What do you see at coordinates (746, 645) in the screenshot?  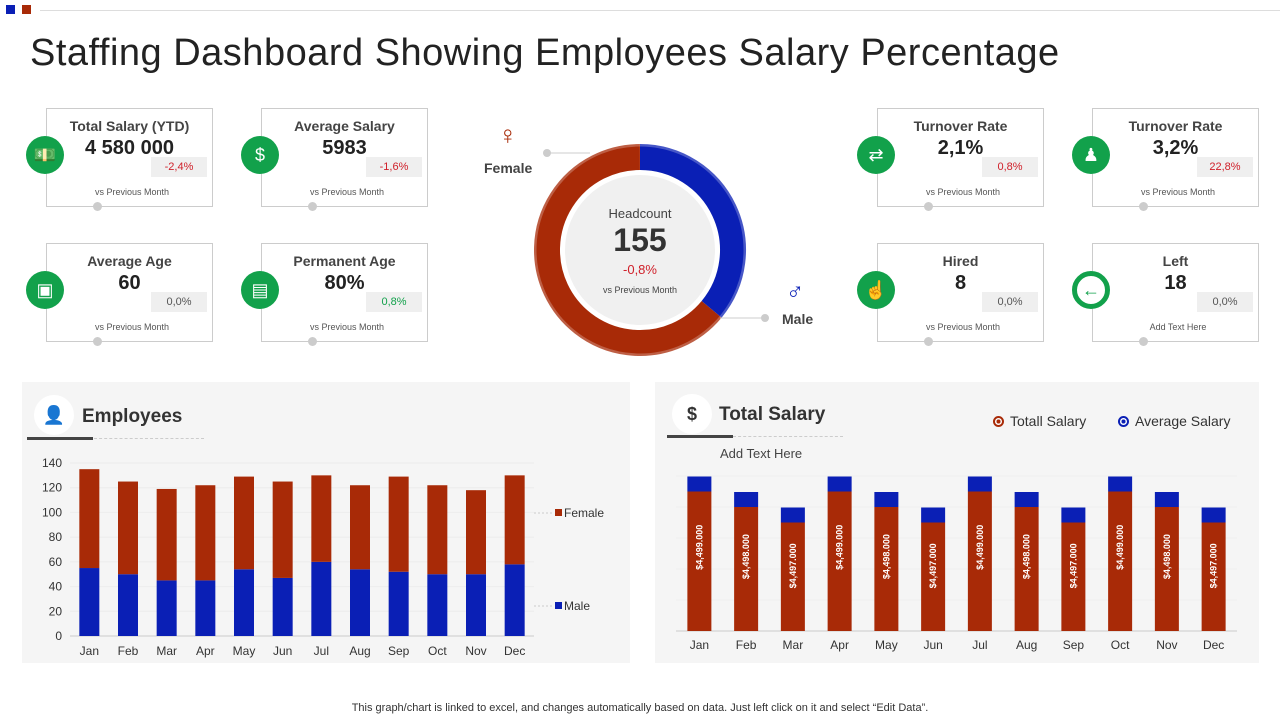 I see `x-tick-label: Feb` at bounding box center [746, 645].